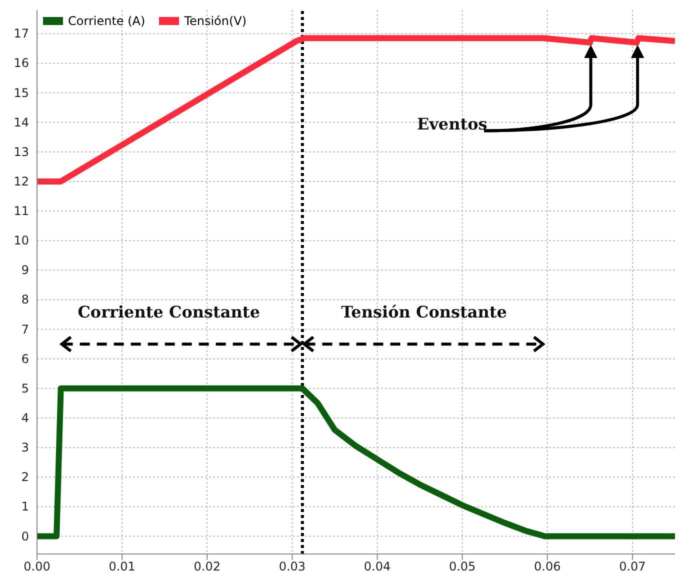  Describe the element at coordinates (169, 312) in the screenshot. I see `annotation: Corriente Constante` at that location.